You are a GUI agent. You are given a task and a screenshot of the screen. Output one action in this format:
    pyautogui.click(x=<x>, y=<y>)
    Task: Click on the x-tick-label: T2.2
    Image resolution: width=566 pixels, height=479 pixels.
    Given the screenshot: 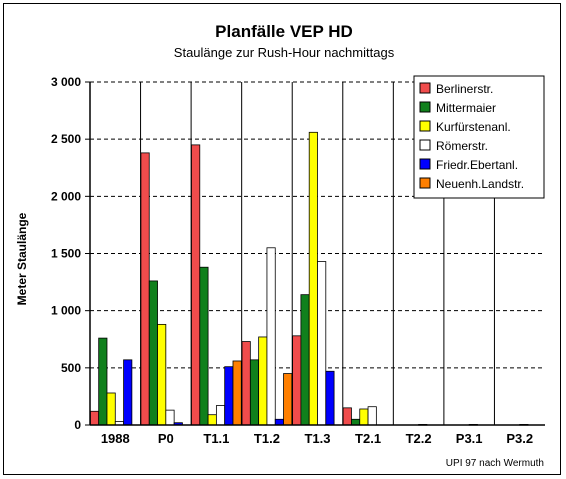 What is the action you would take?
    pyautogui.click(x=419, y=438)
    